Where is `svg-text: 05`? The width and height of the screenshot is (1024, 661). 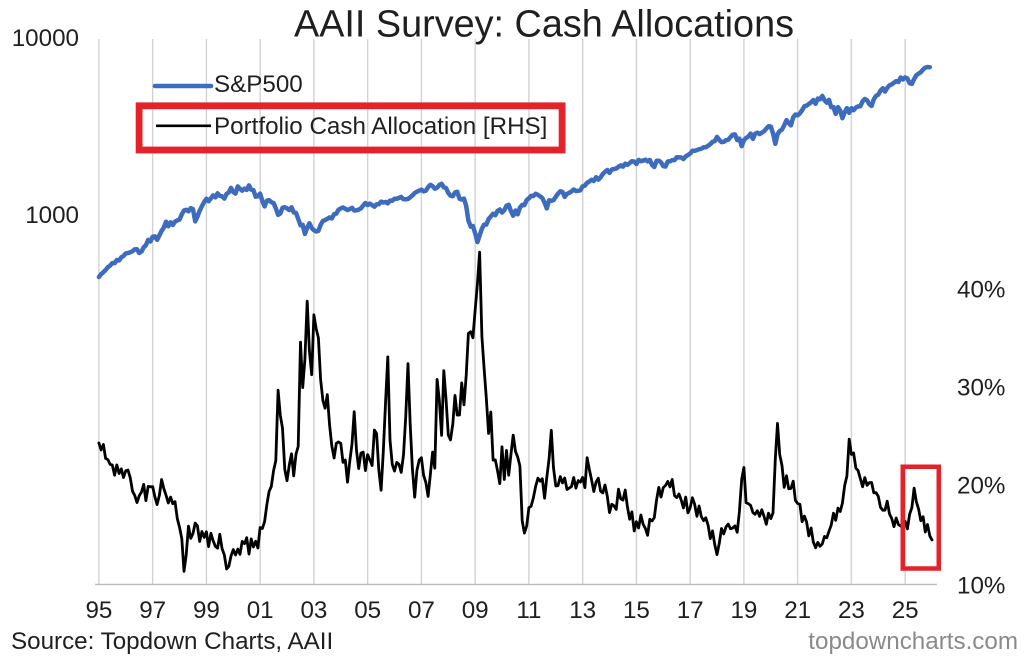
svg-text: 05 is located at coordinates (367, 610).